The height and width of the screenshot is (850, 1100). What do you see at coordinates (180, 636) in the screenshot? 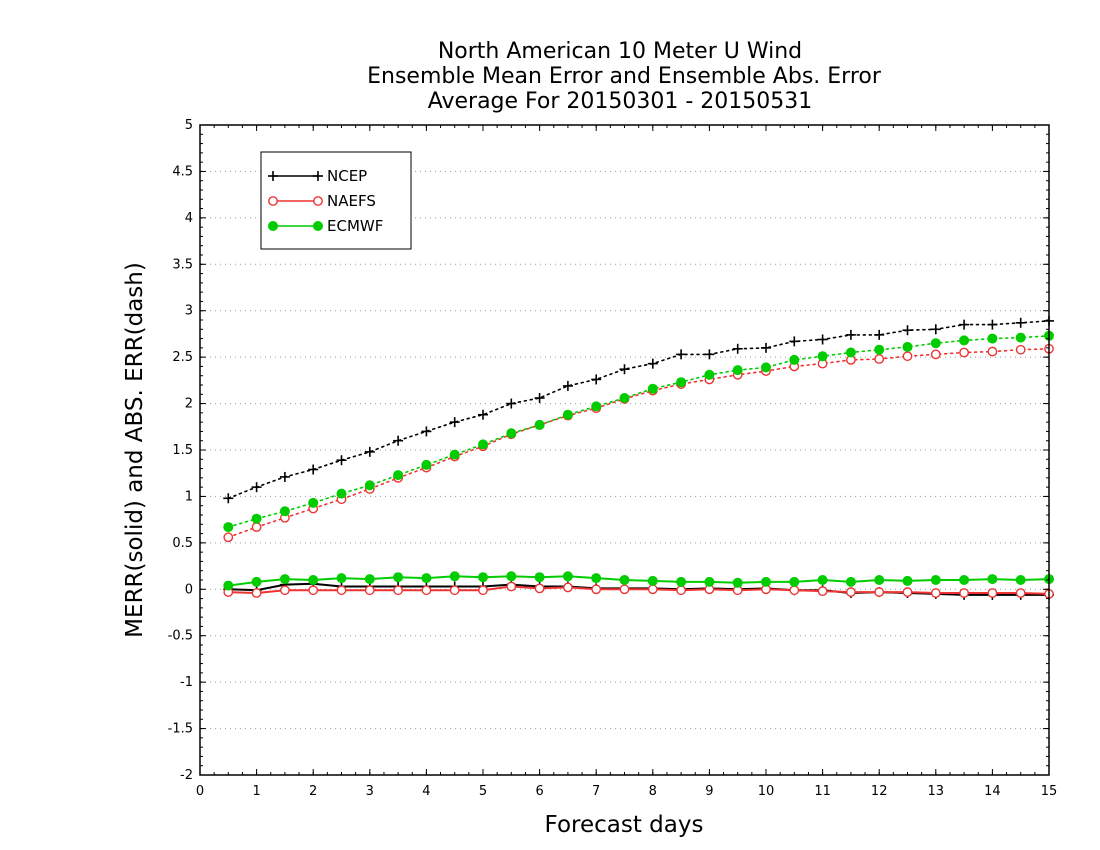
I see `y-tick-label: -0.5` at bounding box center [180, 636].